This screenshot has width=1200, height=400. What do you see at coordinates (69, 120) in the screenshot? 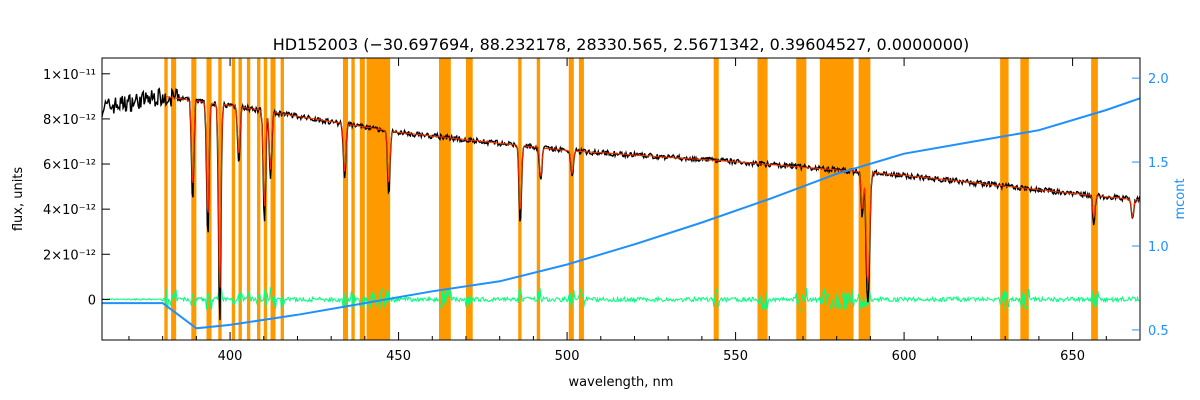
I see `y-tick-label: 8×10⁻¹²` at bounding box center [69, 120].